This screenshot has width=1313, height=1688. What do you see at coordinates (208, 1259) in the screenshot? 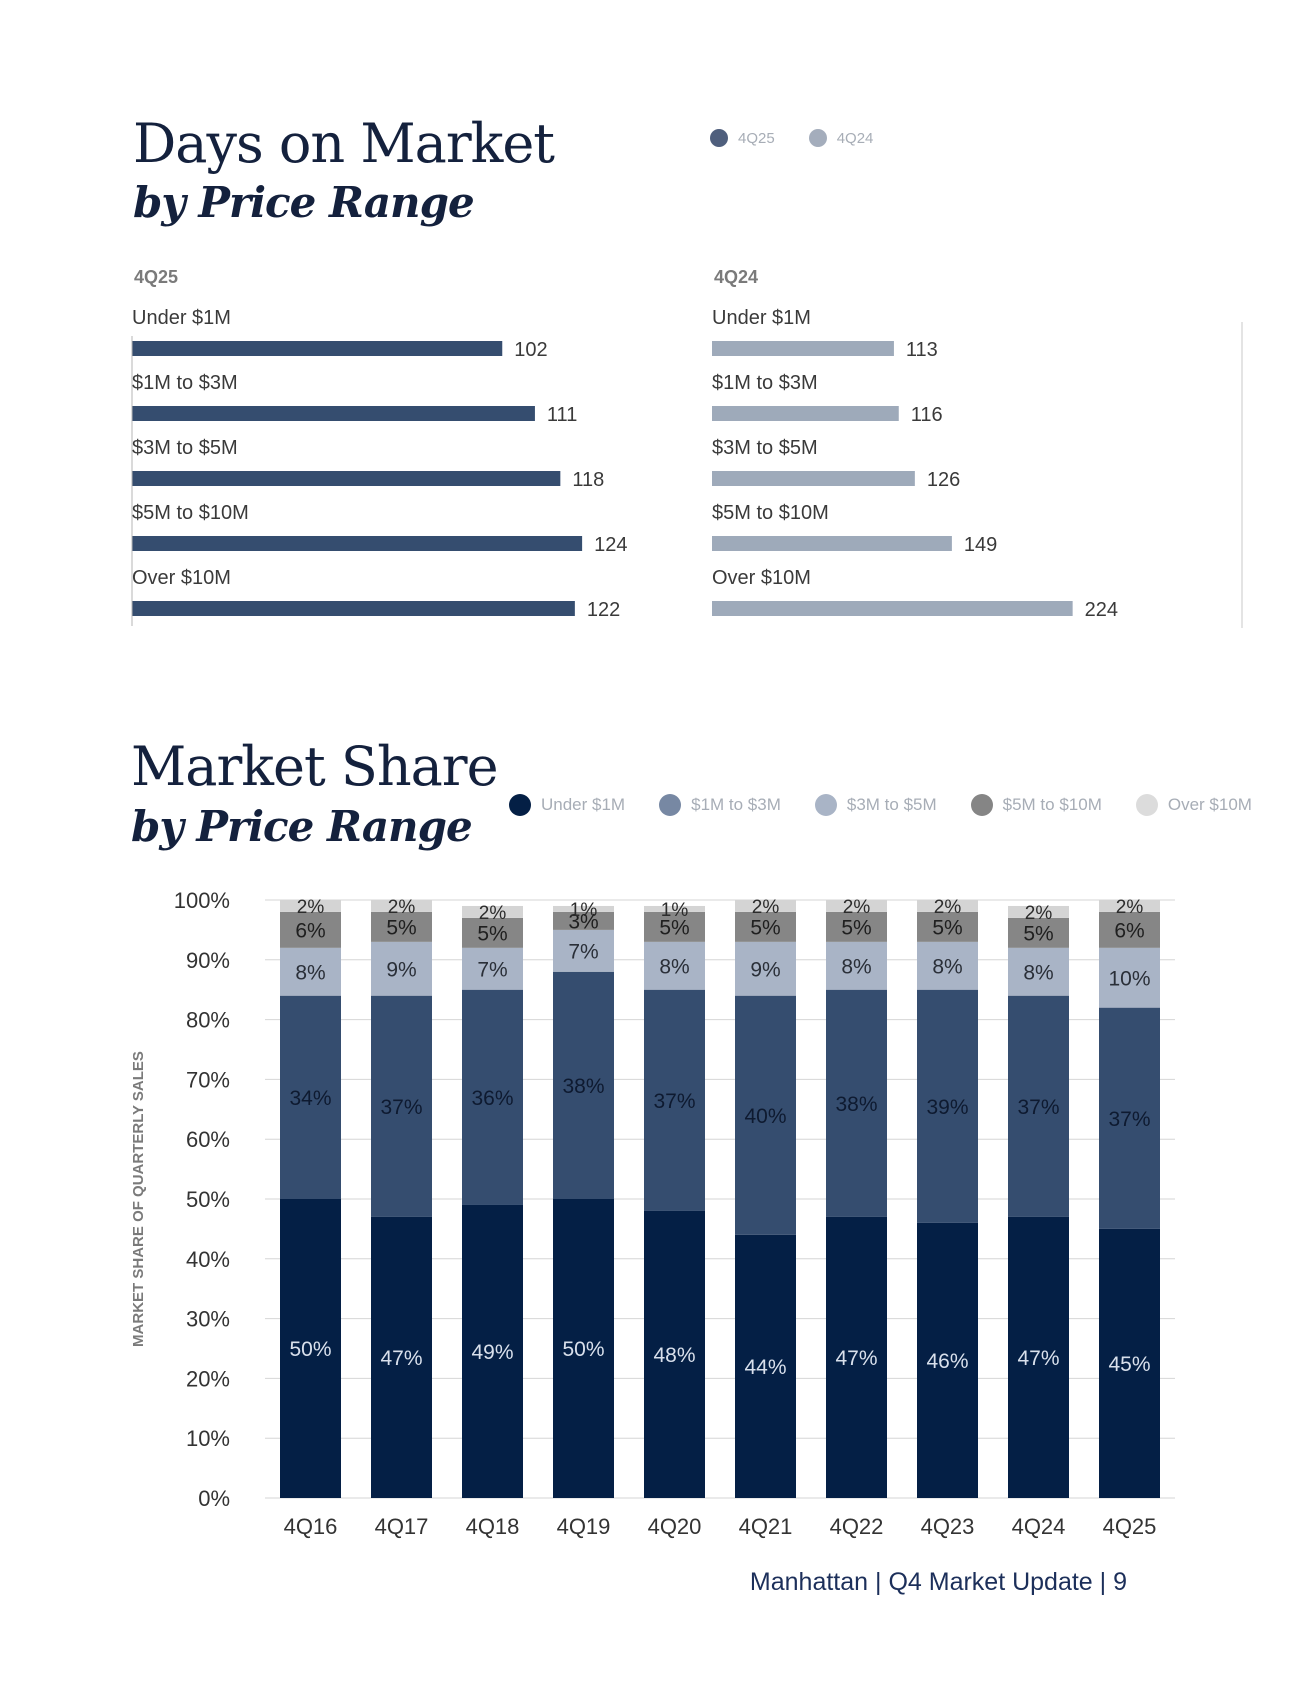
I see `y-tick-label: 40%` at bounding box center [208, 1259].